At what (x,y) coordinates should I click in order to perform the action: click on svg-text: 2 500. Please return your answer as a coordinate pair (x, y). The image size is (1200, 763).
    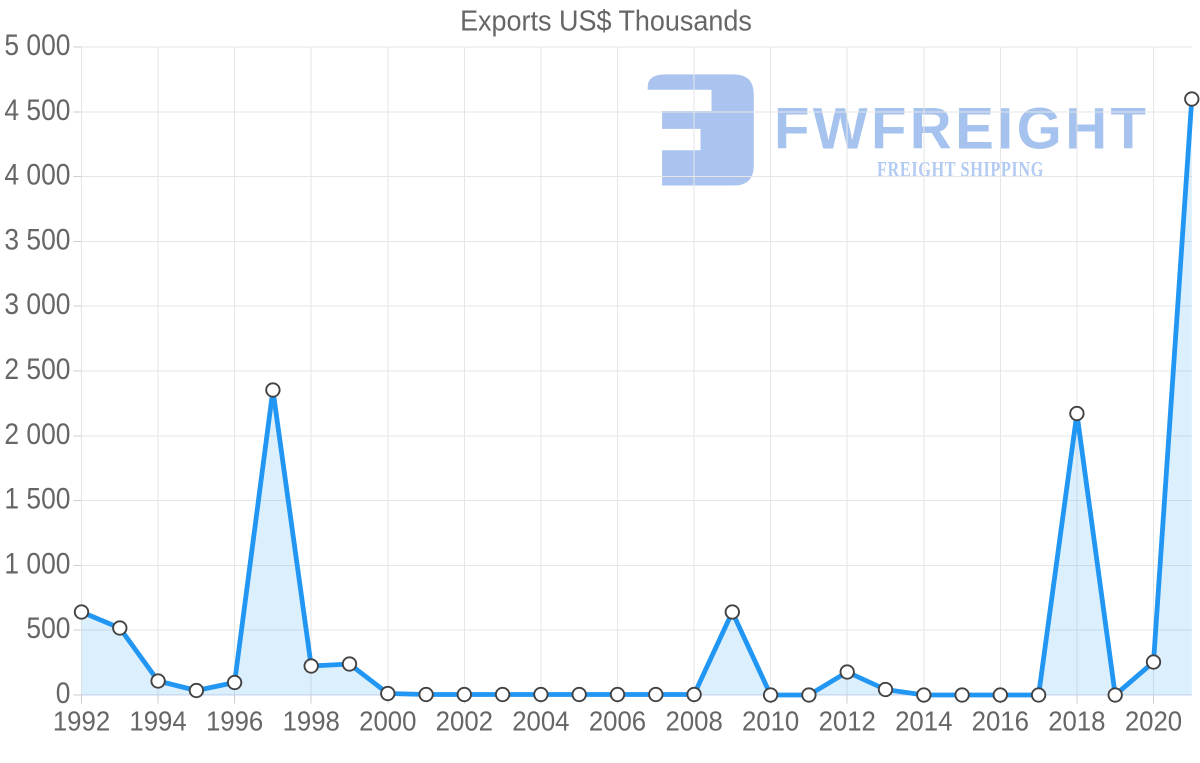
    Looking at the image, I should click on (37, 368).